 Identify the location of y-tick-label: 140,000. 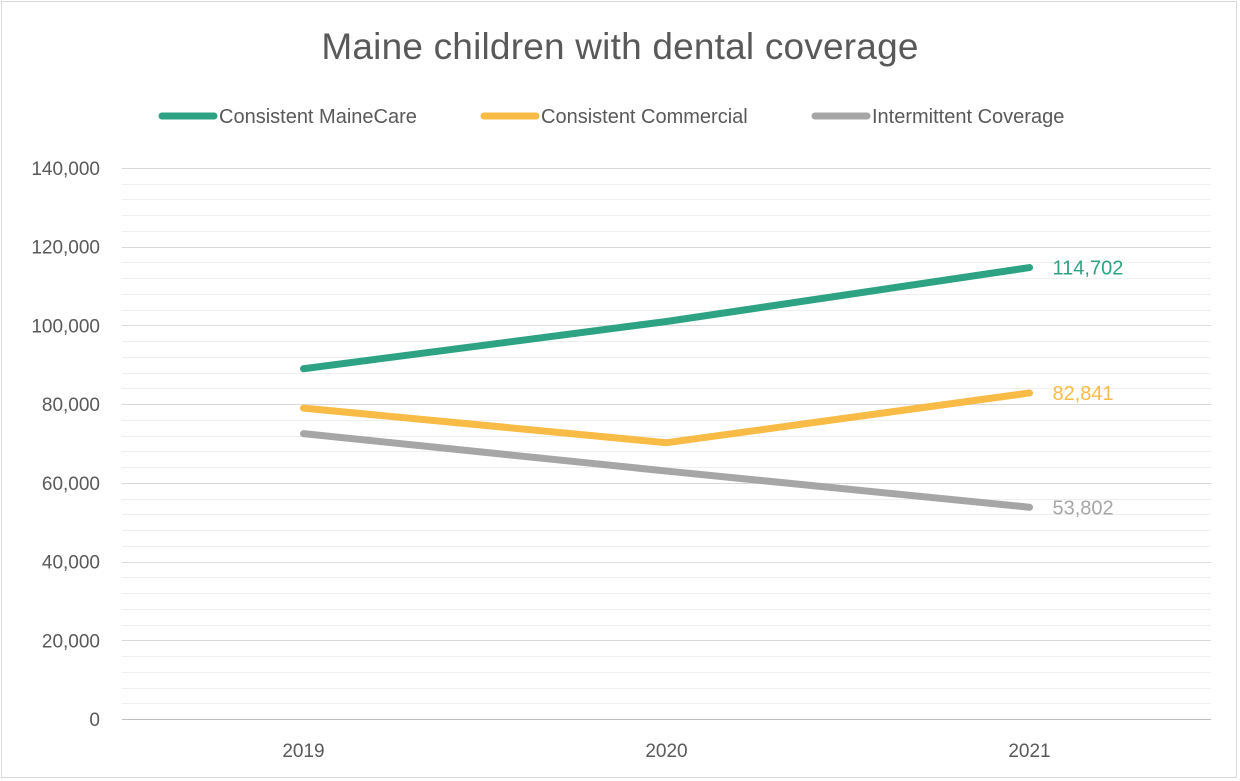
(65, 169).